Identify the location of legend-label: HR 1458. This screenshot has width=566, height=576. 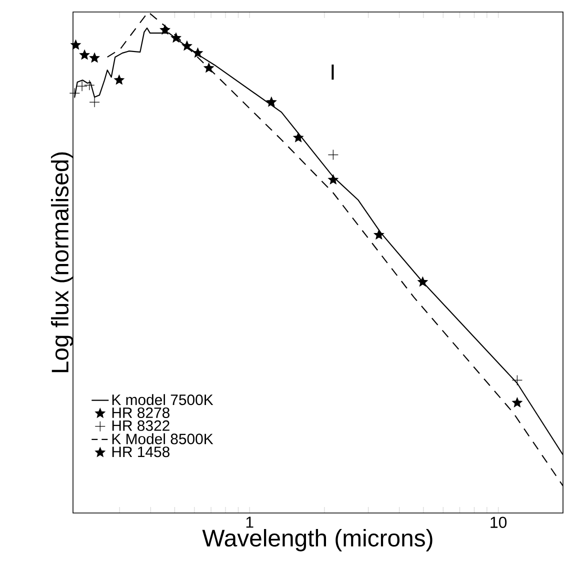
(141, 452).